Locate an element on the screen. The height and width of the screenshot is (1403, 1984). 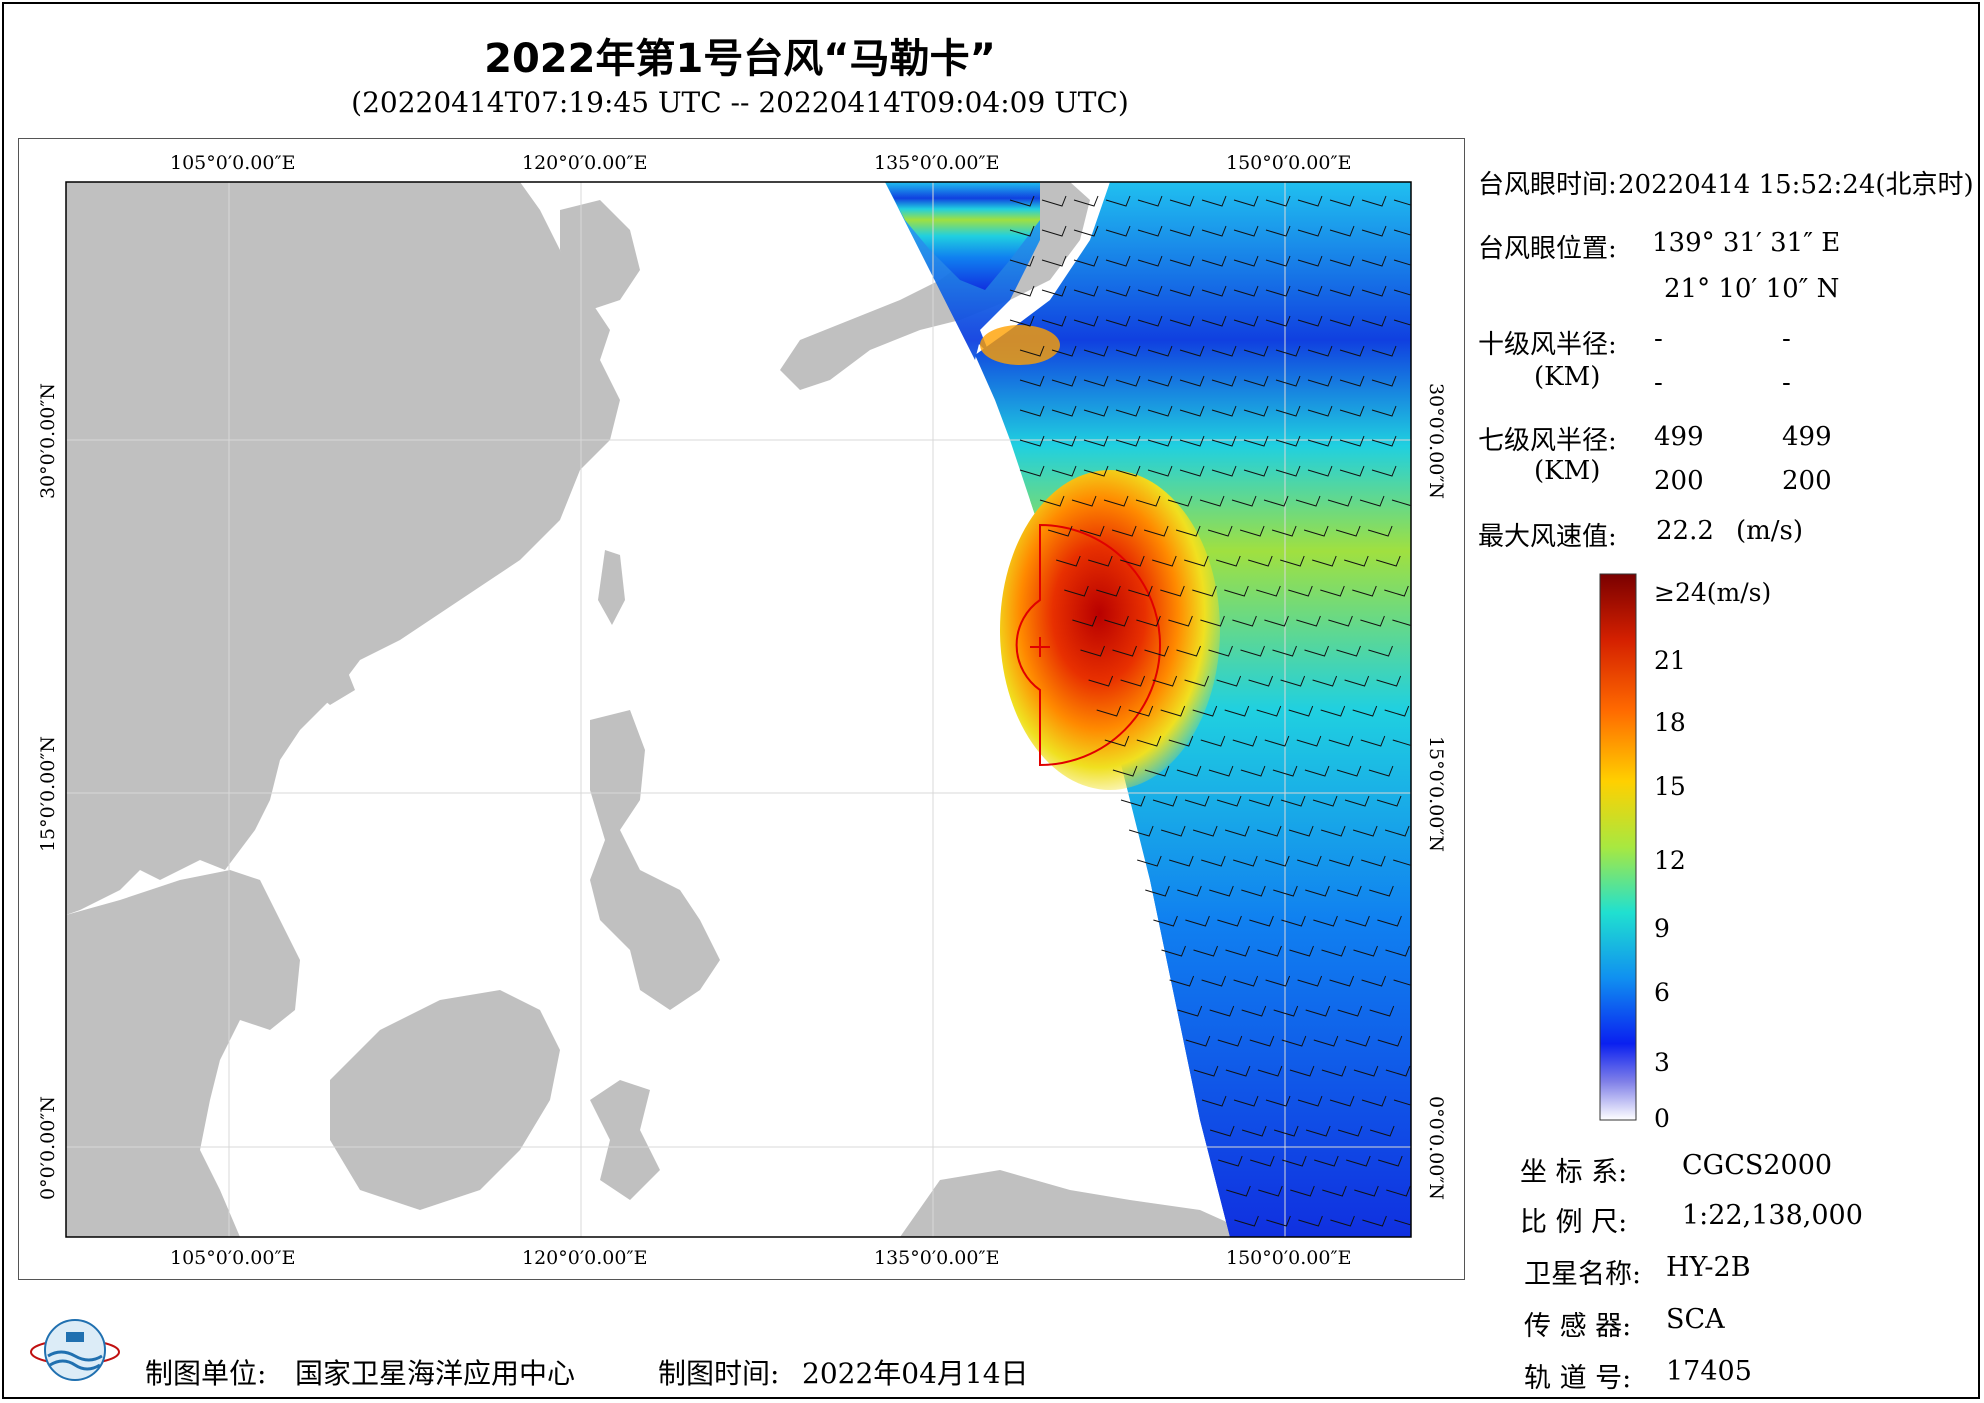
land-indochina is located at coordinates (183, 1053).